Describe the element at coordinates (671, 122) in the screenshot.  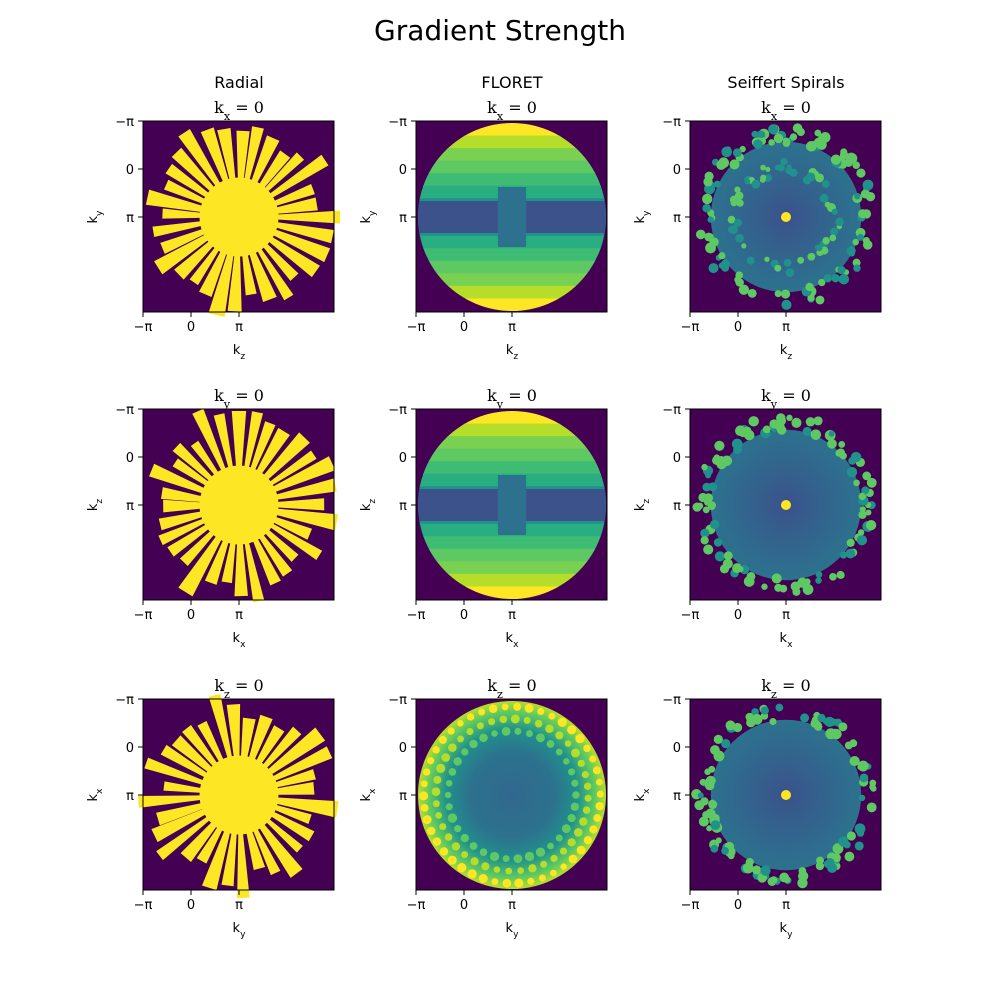
I see `y-tick-label: −π` at that location.